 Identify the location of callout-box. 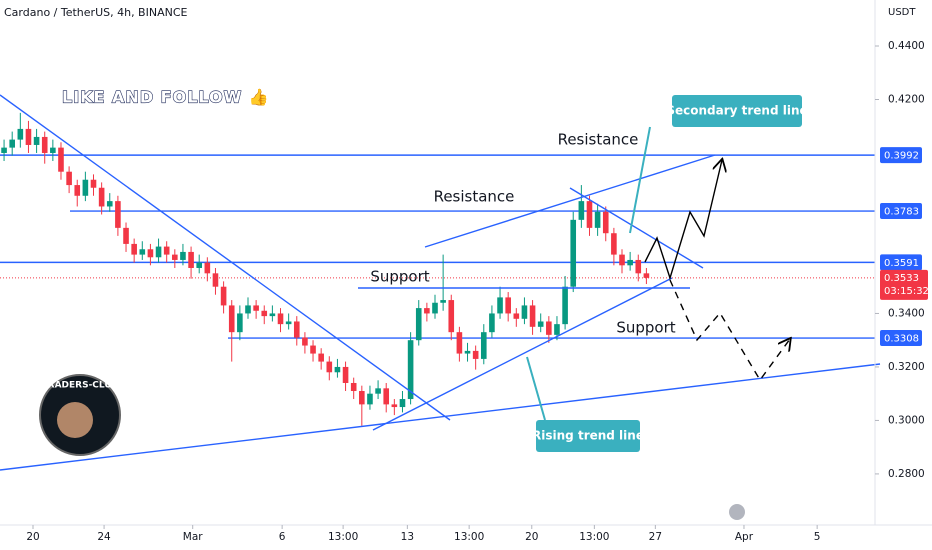
(737, 111).